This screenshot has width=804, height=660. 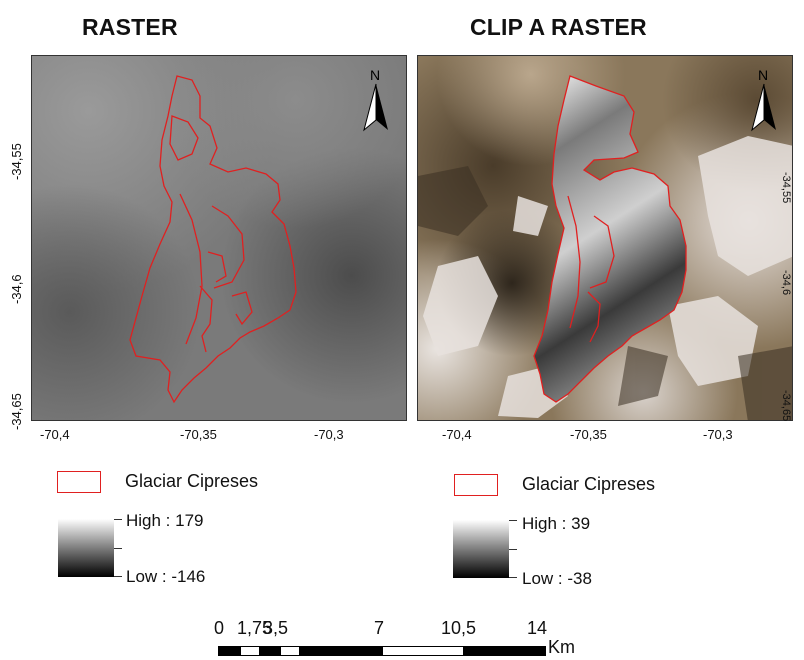 I want to click on scale-label-5: 14, so click(x=537, y=628).